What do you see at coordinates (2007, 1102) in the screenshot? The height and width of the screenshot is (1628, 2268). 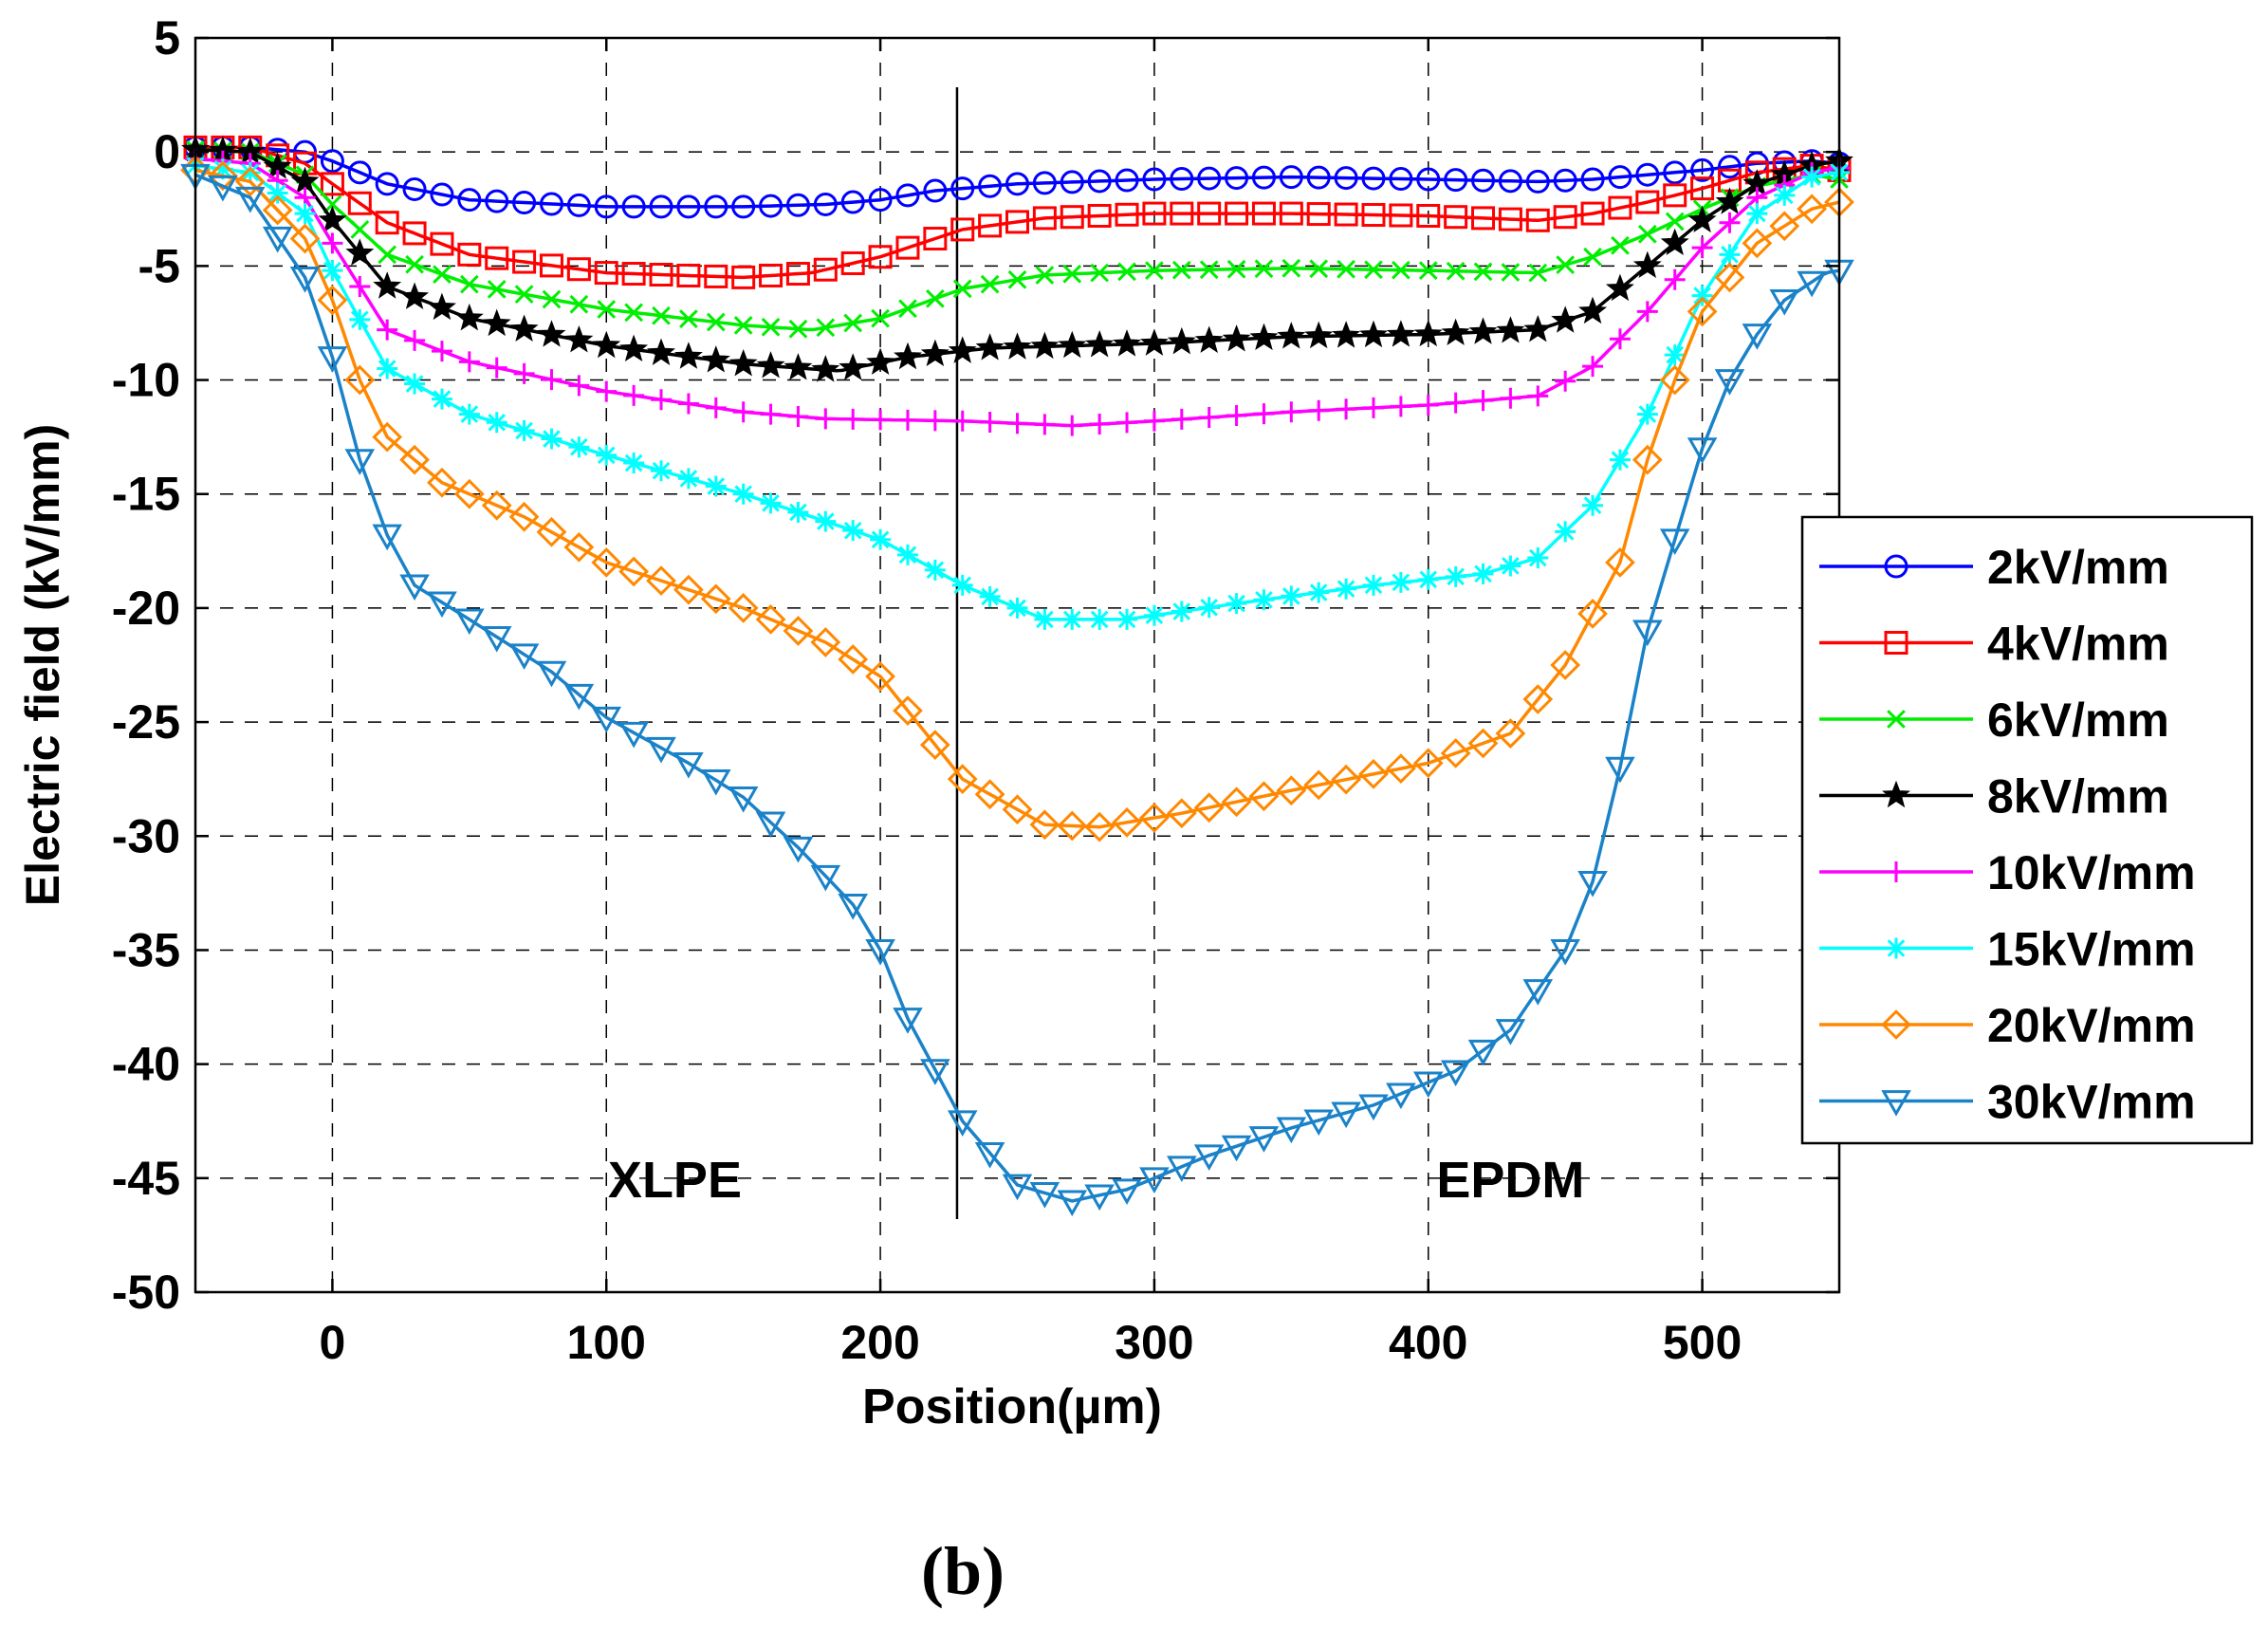 I see `legend-entry: 30kV/mm` at bounding box center [2007, 1102].